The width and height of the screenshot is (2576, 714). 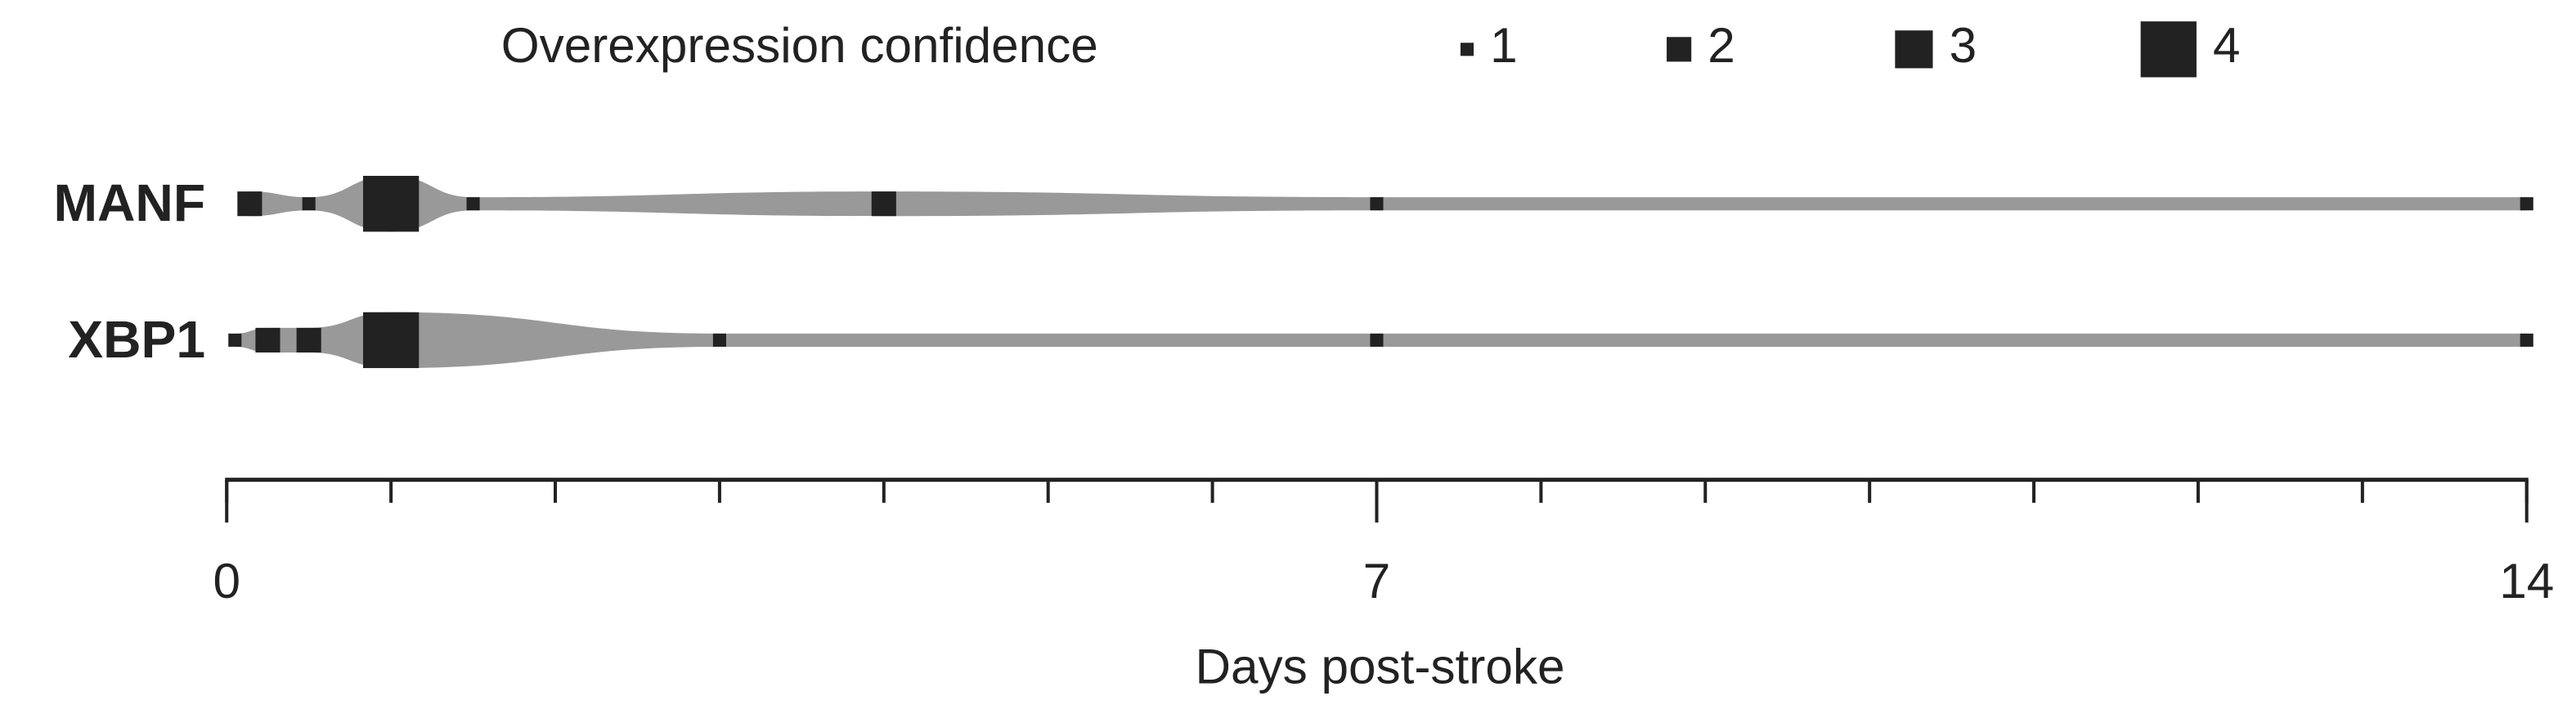 I want to click on confidence-band, so click(x=1388, y=204).